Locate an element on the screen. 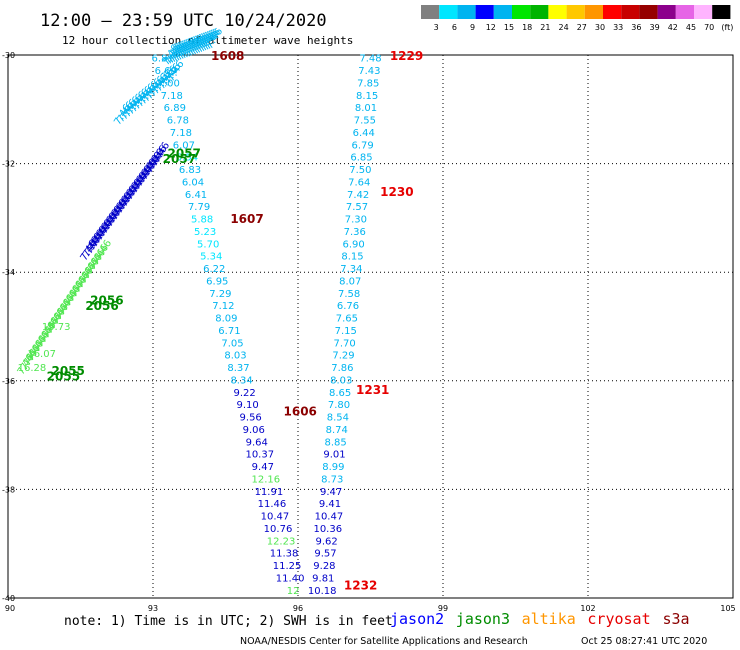 Image resolution: width=740 pixels, height=650 pixels. pass-time-label: 2055 is located at coordinates (68, 371).